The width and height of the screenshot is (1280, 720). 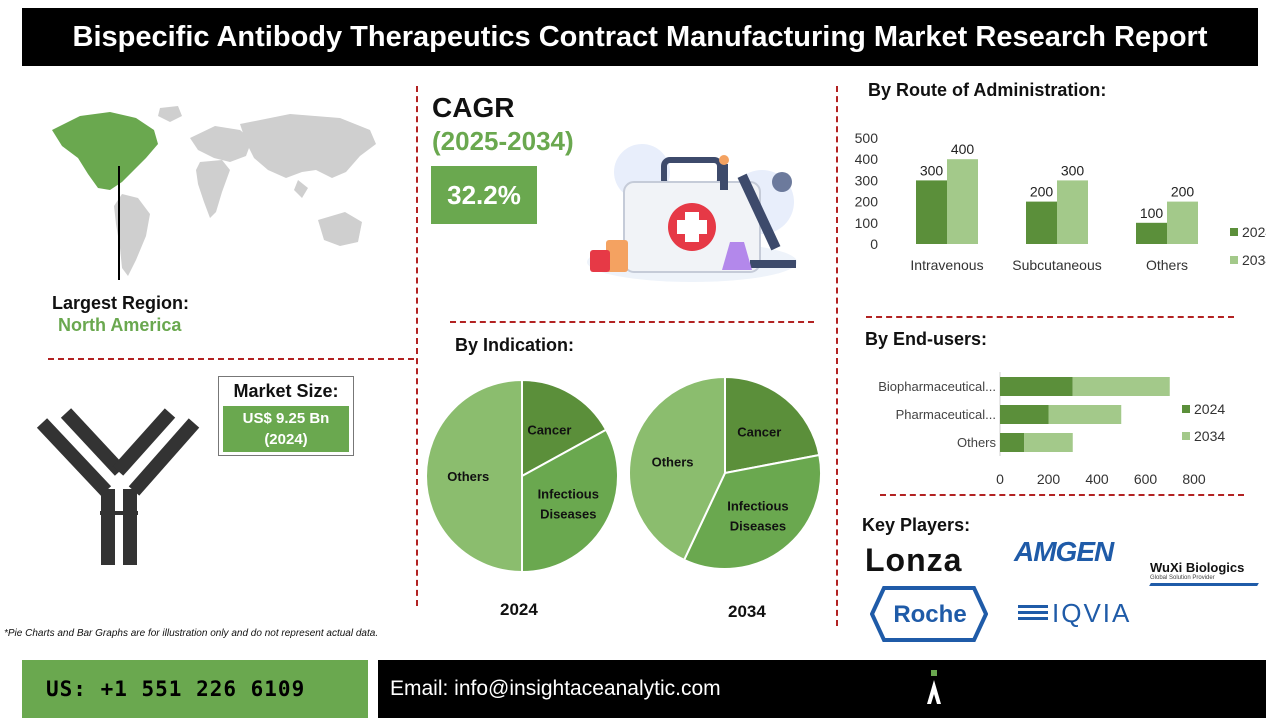 What do you see at coordinates (692, 213) in the screenshot?
I see `medical-kit-illustration` at bounding box center [692, 213].